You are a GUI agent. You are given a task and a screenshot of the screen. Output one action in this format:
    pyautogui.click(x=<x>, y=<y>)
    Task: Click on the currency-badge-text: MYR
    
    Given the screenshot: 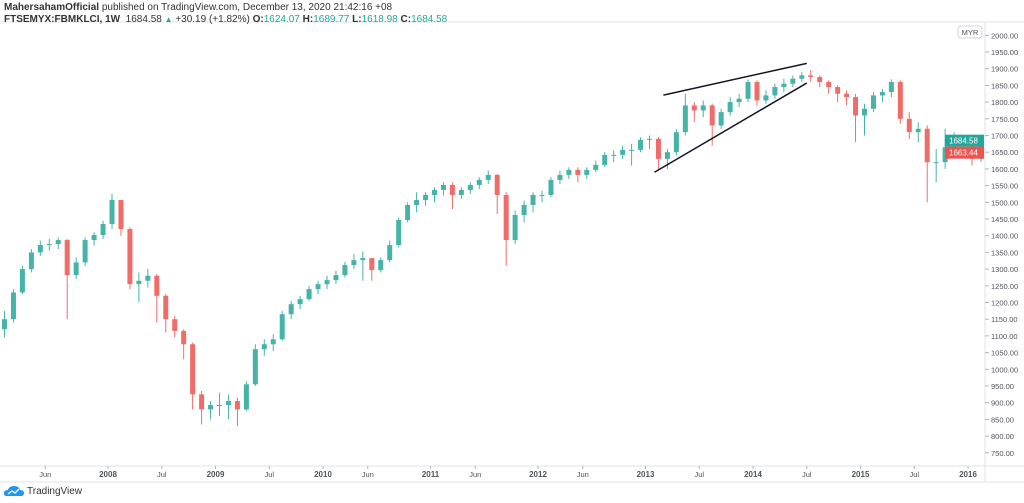 What is the action you would take?
    pyautogui.click(x=970, y=32)
    